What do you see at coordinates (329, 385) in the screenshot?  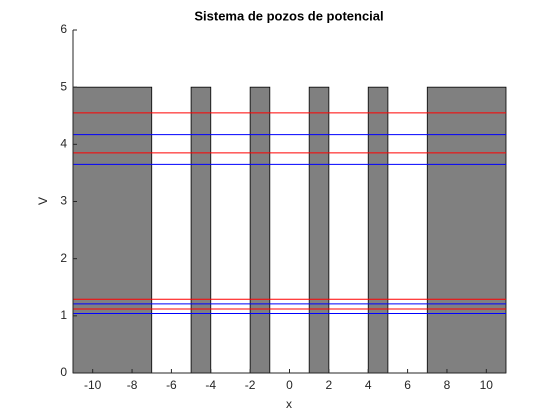 I see `x-tick-label: 2` at bounding box center [329, 385].